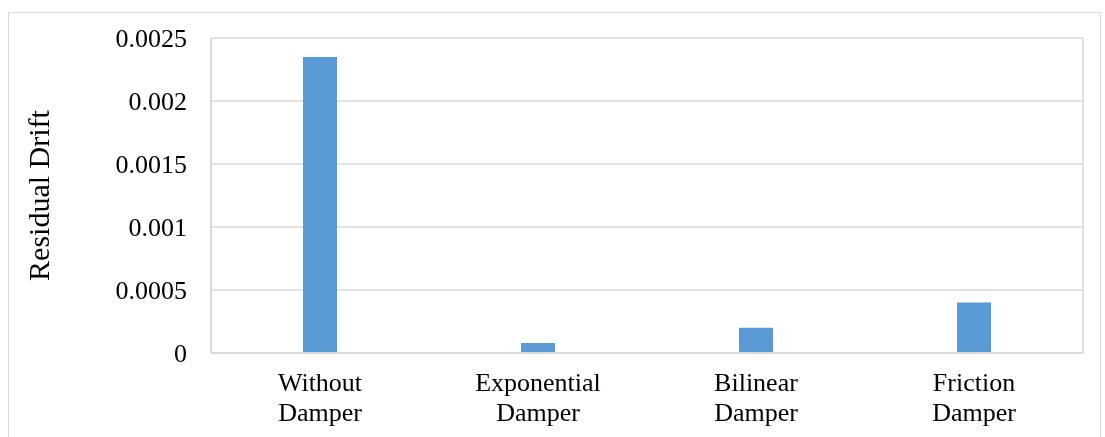  What do you see at coordinates (151, 291) in the screenshot?
I see `y-tick-label: 0.0005` at bounding box center [151, 291].